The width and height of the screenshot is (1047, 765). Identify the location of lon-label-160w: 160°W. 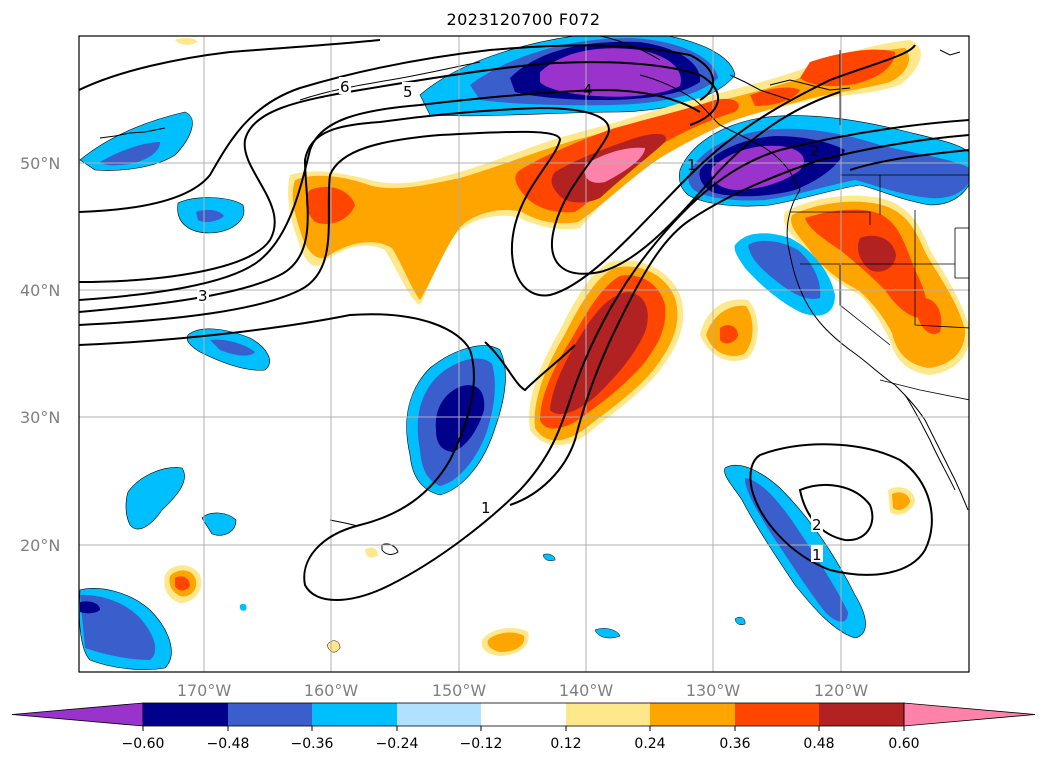
(331, 690).